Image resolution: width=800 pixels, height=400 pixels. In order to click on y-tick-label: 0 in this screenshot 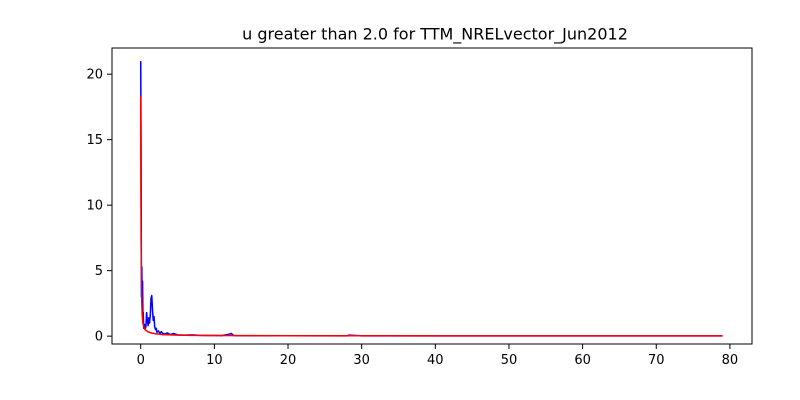, I will do `click(99, 337)`.